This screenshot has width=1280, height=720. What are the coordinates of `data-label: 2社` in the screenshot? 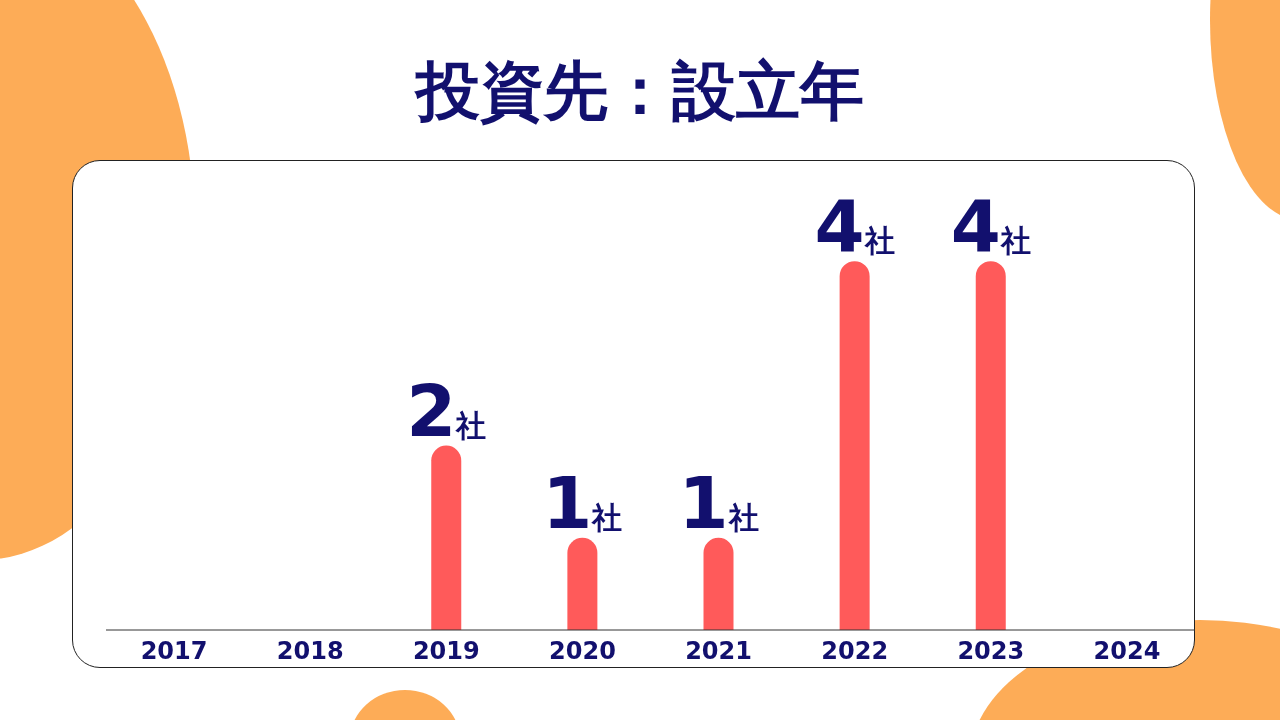 It's located at (446, 410).